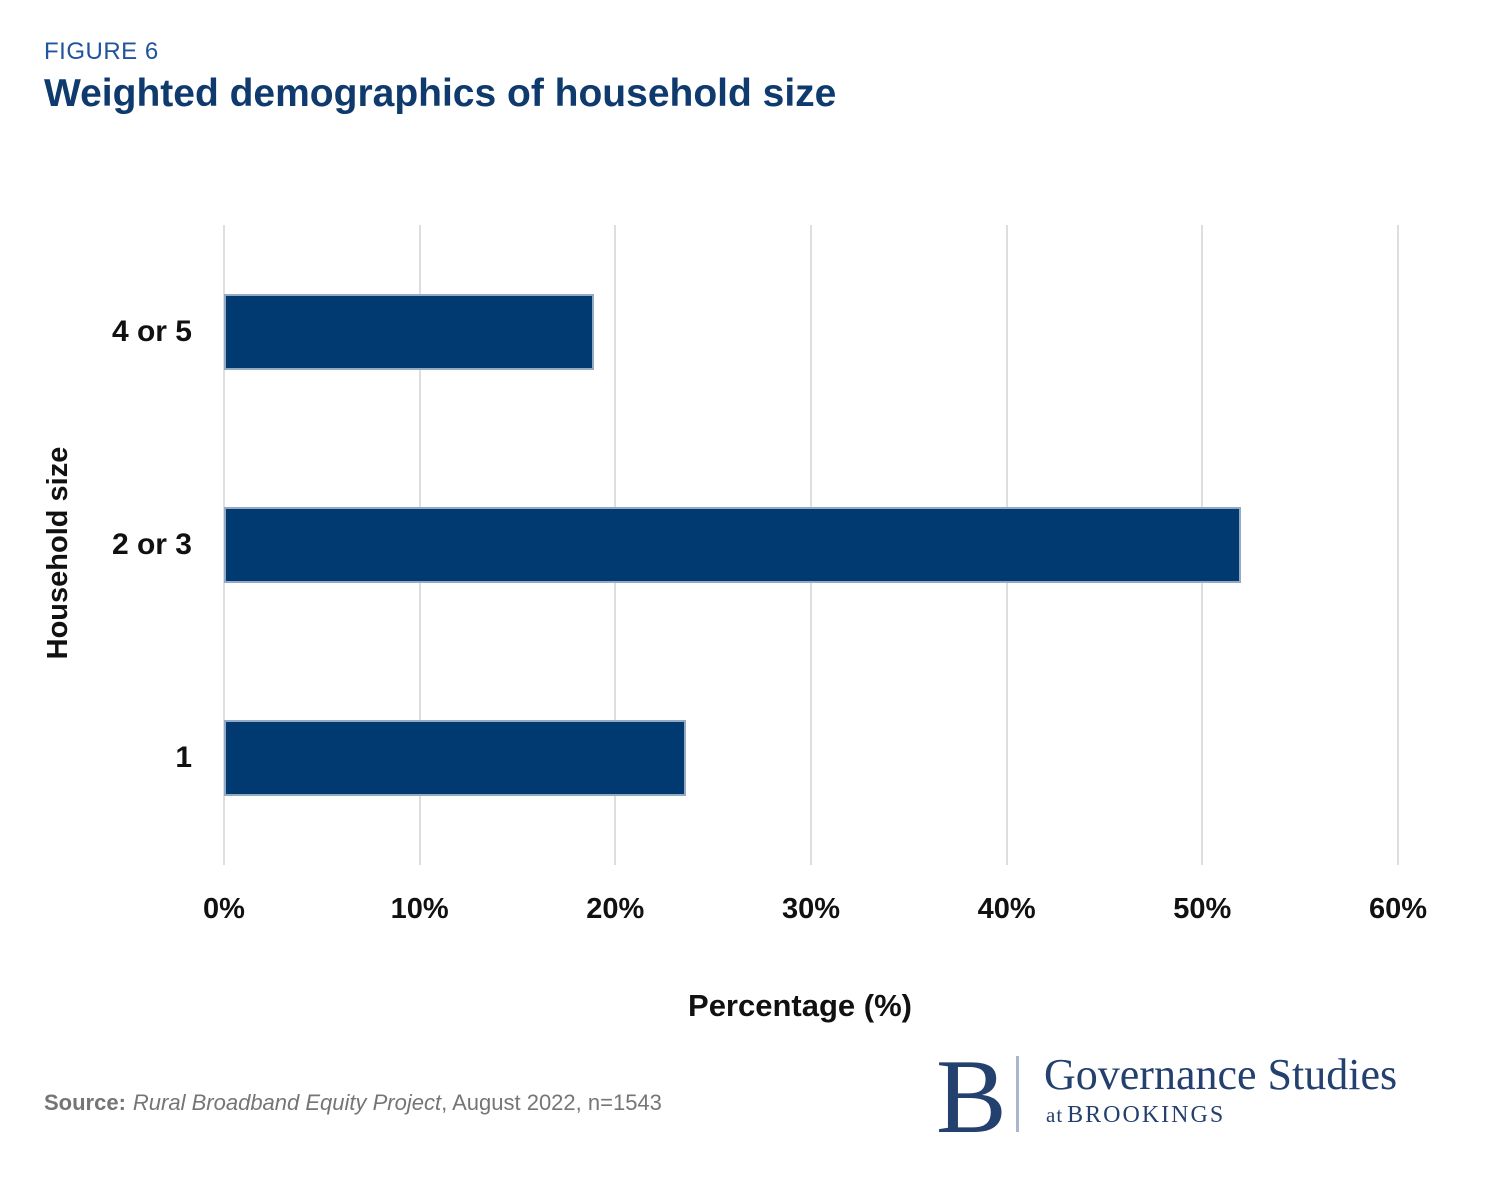 The height and width of the screenshot is (1189, 1500). What do you see at coordinates (551, 1102) in the screenshot?
I see `source-suffix: , August 2022, n=1543` at bounding box center [551, 1102].